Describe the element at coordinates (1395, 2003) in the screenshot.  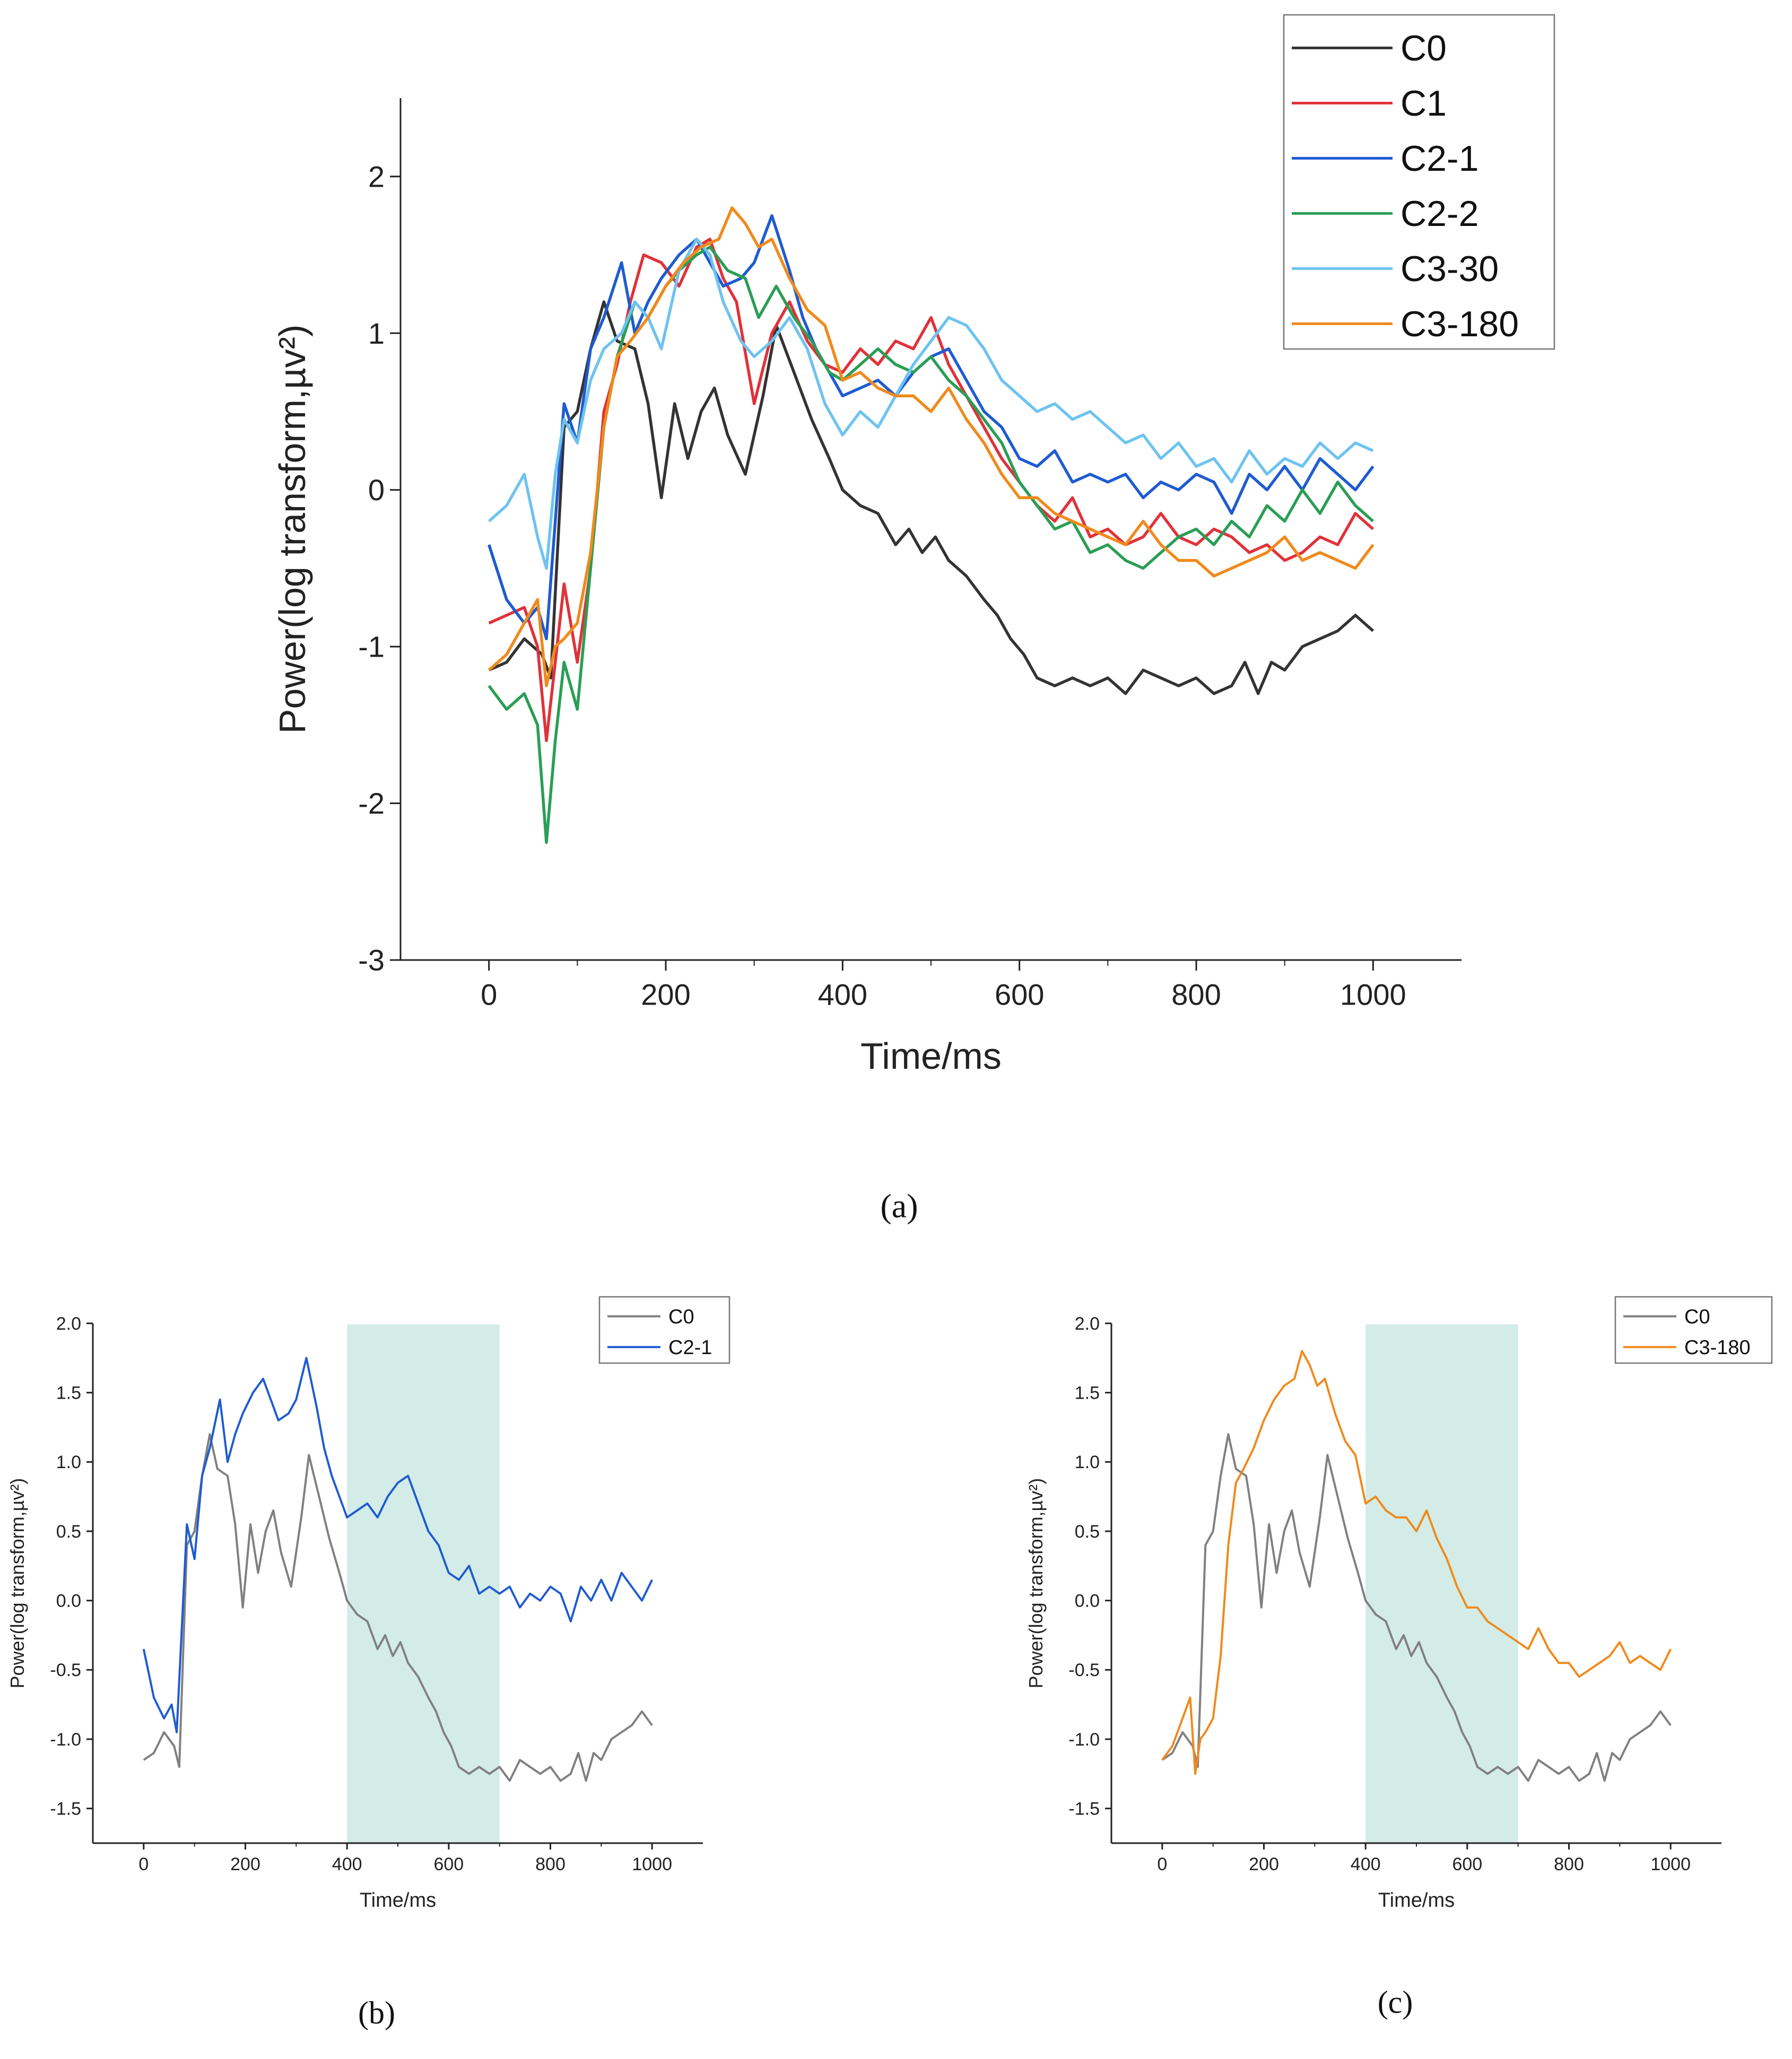
I see `panel-label: (c)` at that location.